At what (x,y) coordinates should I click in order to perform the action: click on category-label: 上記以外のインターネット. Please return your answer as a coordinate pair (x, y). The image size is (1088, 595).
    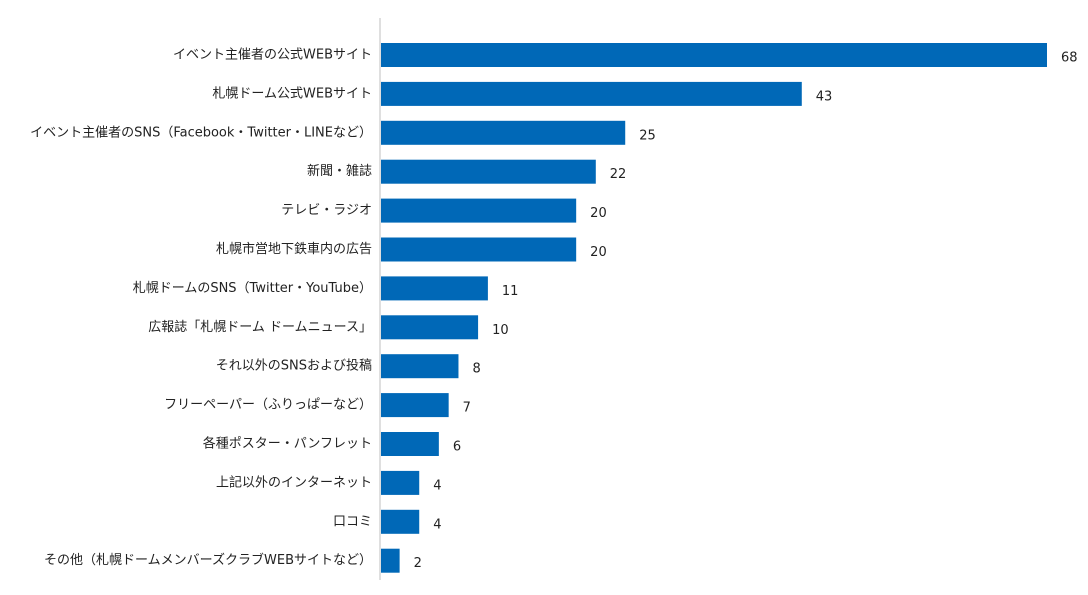
    Looking at the image, I should click on (294, 482).